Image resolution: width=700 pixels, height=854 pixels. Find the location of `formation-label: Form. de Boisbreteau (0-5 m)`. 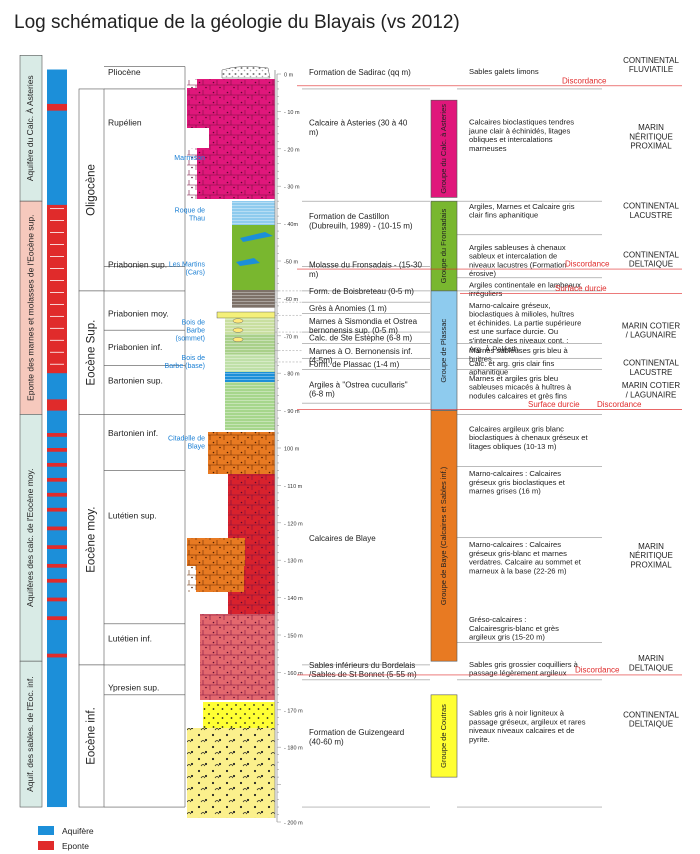

formation-label: Form. de Boisbreteau (0-5 m) is located at coordinates (361, 291).